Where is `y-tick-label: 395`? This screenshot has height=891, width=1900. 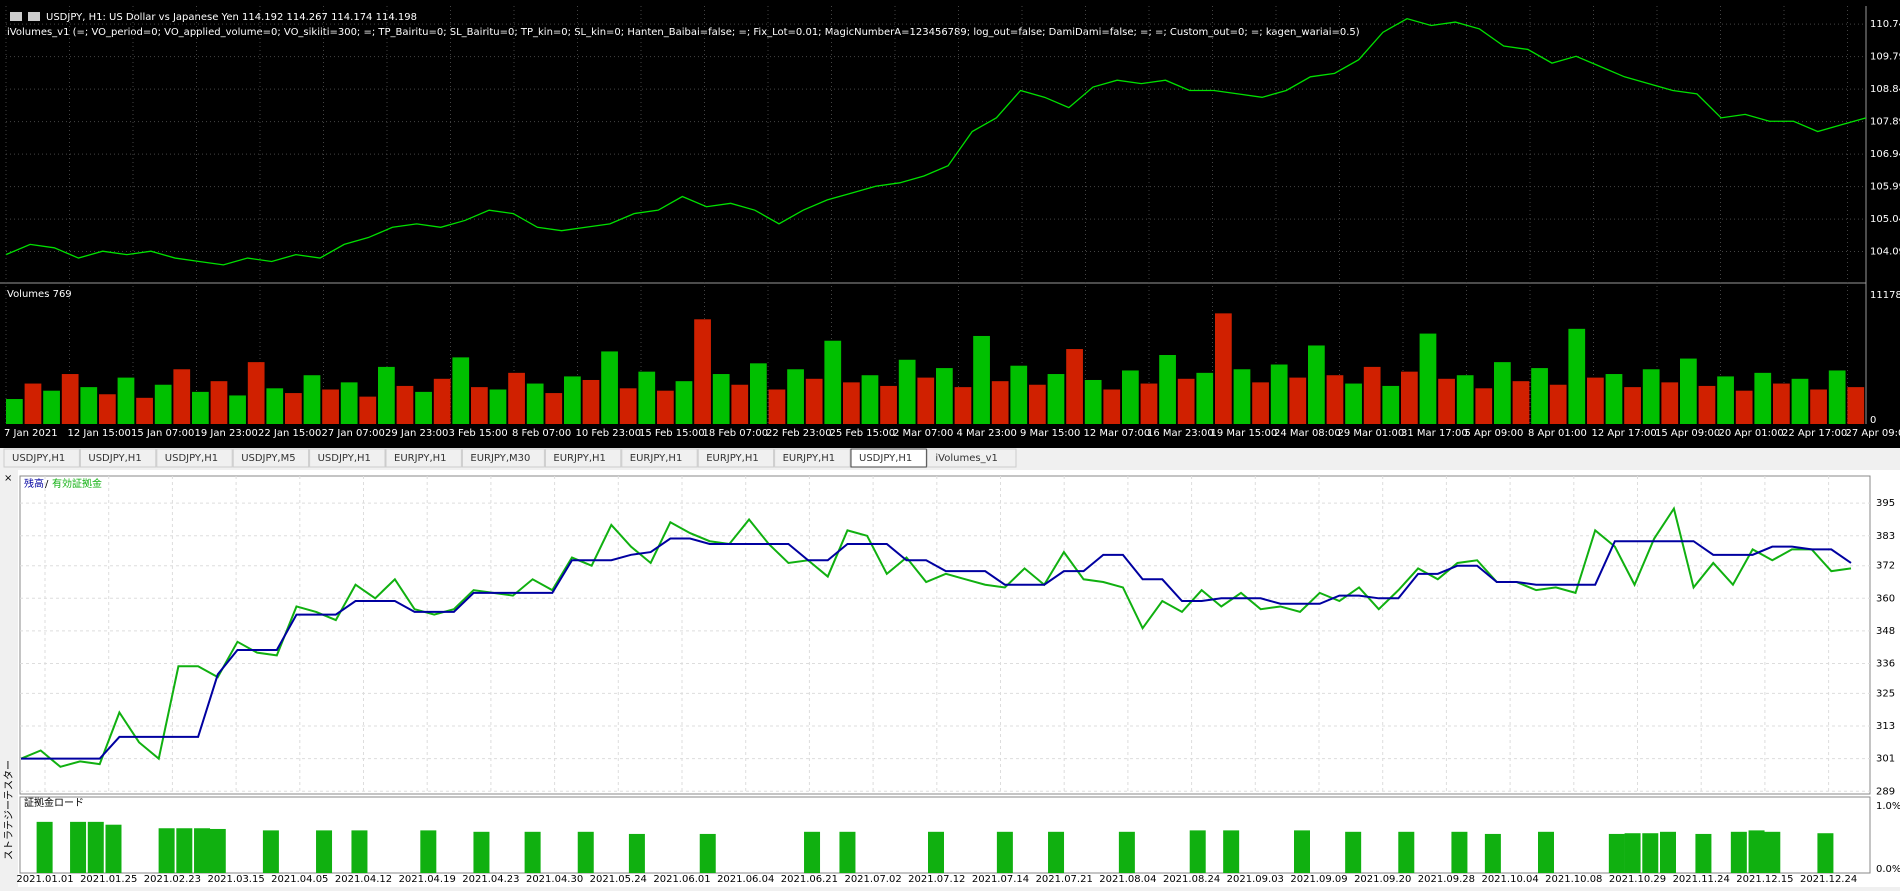 y-tick-label: 395 is located at coordinates (1885, 503).